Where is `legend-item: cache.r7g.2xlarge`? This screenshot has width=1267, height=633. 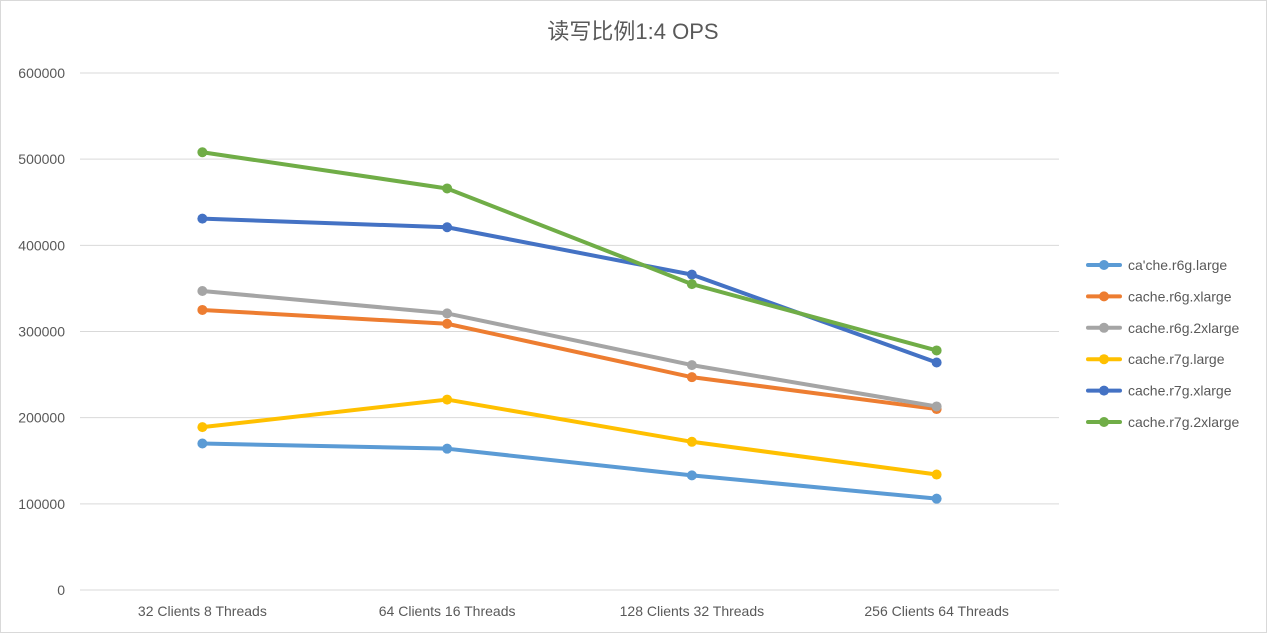 legend-item: cache.r7g.2xlarge is located at coordinates (1163, 422).